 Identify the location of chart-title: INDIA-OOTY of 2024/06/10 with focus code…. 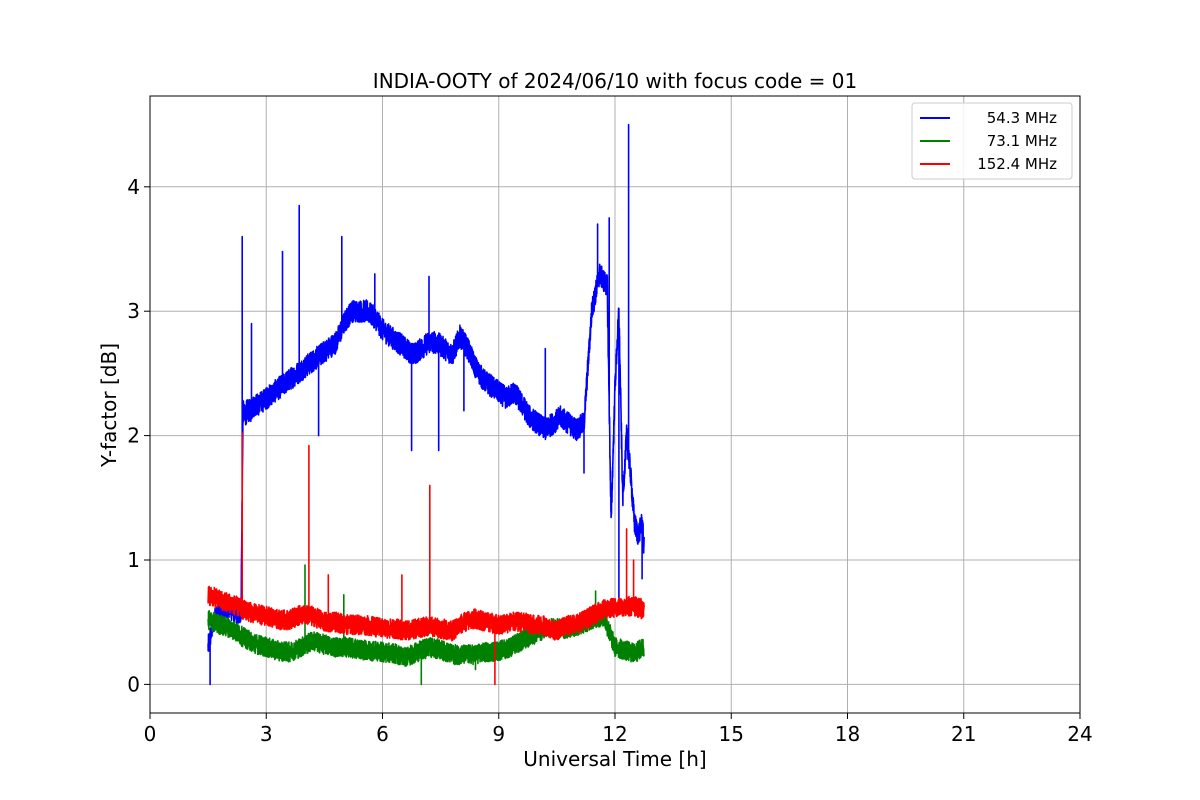
(615, 81).